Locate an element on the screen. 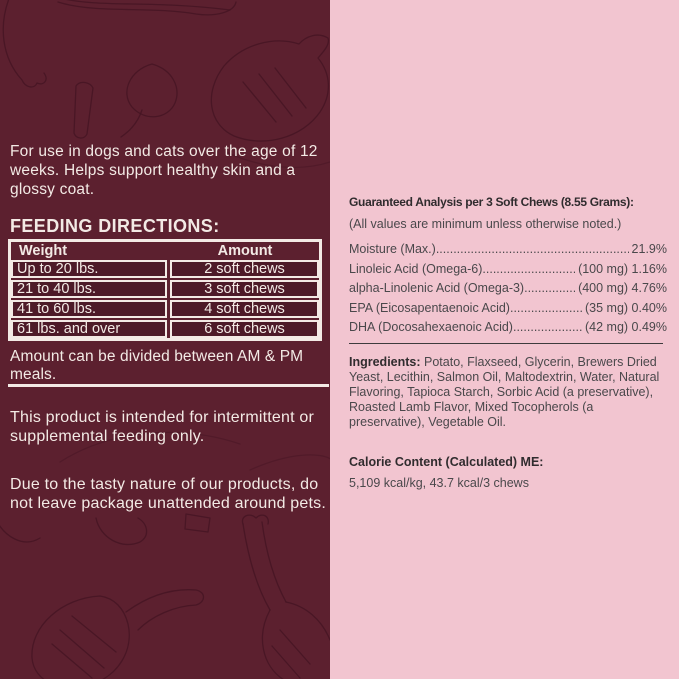  calorie-content-label: Calorie Content (Calculated) ME: is located at coordinates (446, 461).